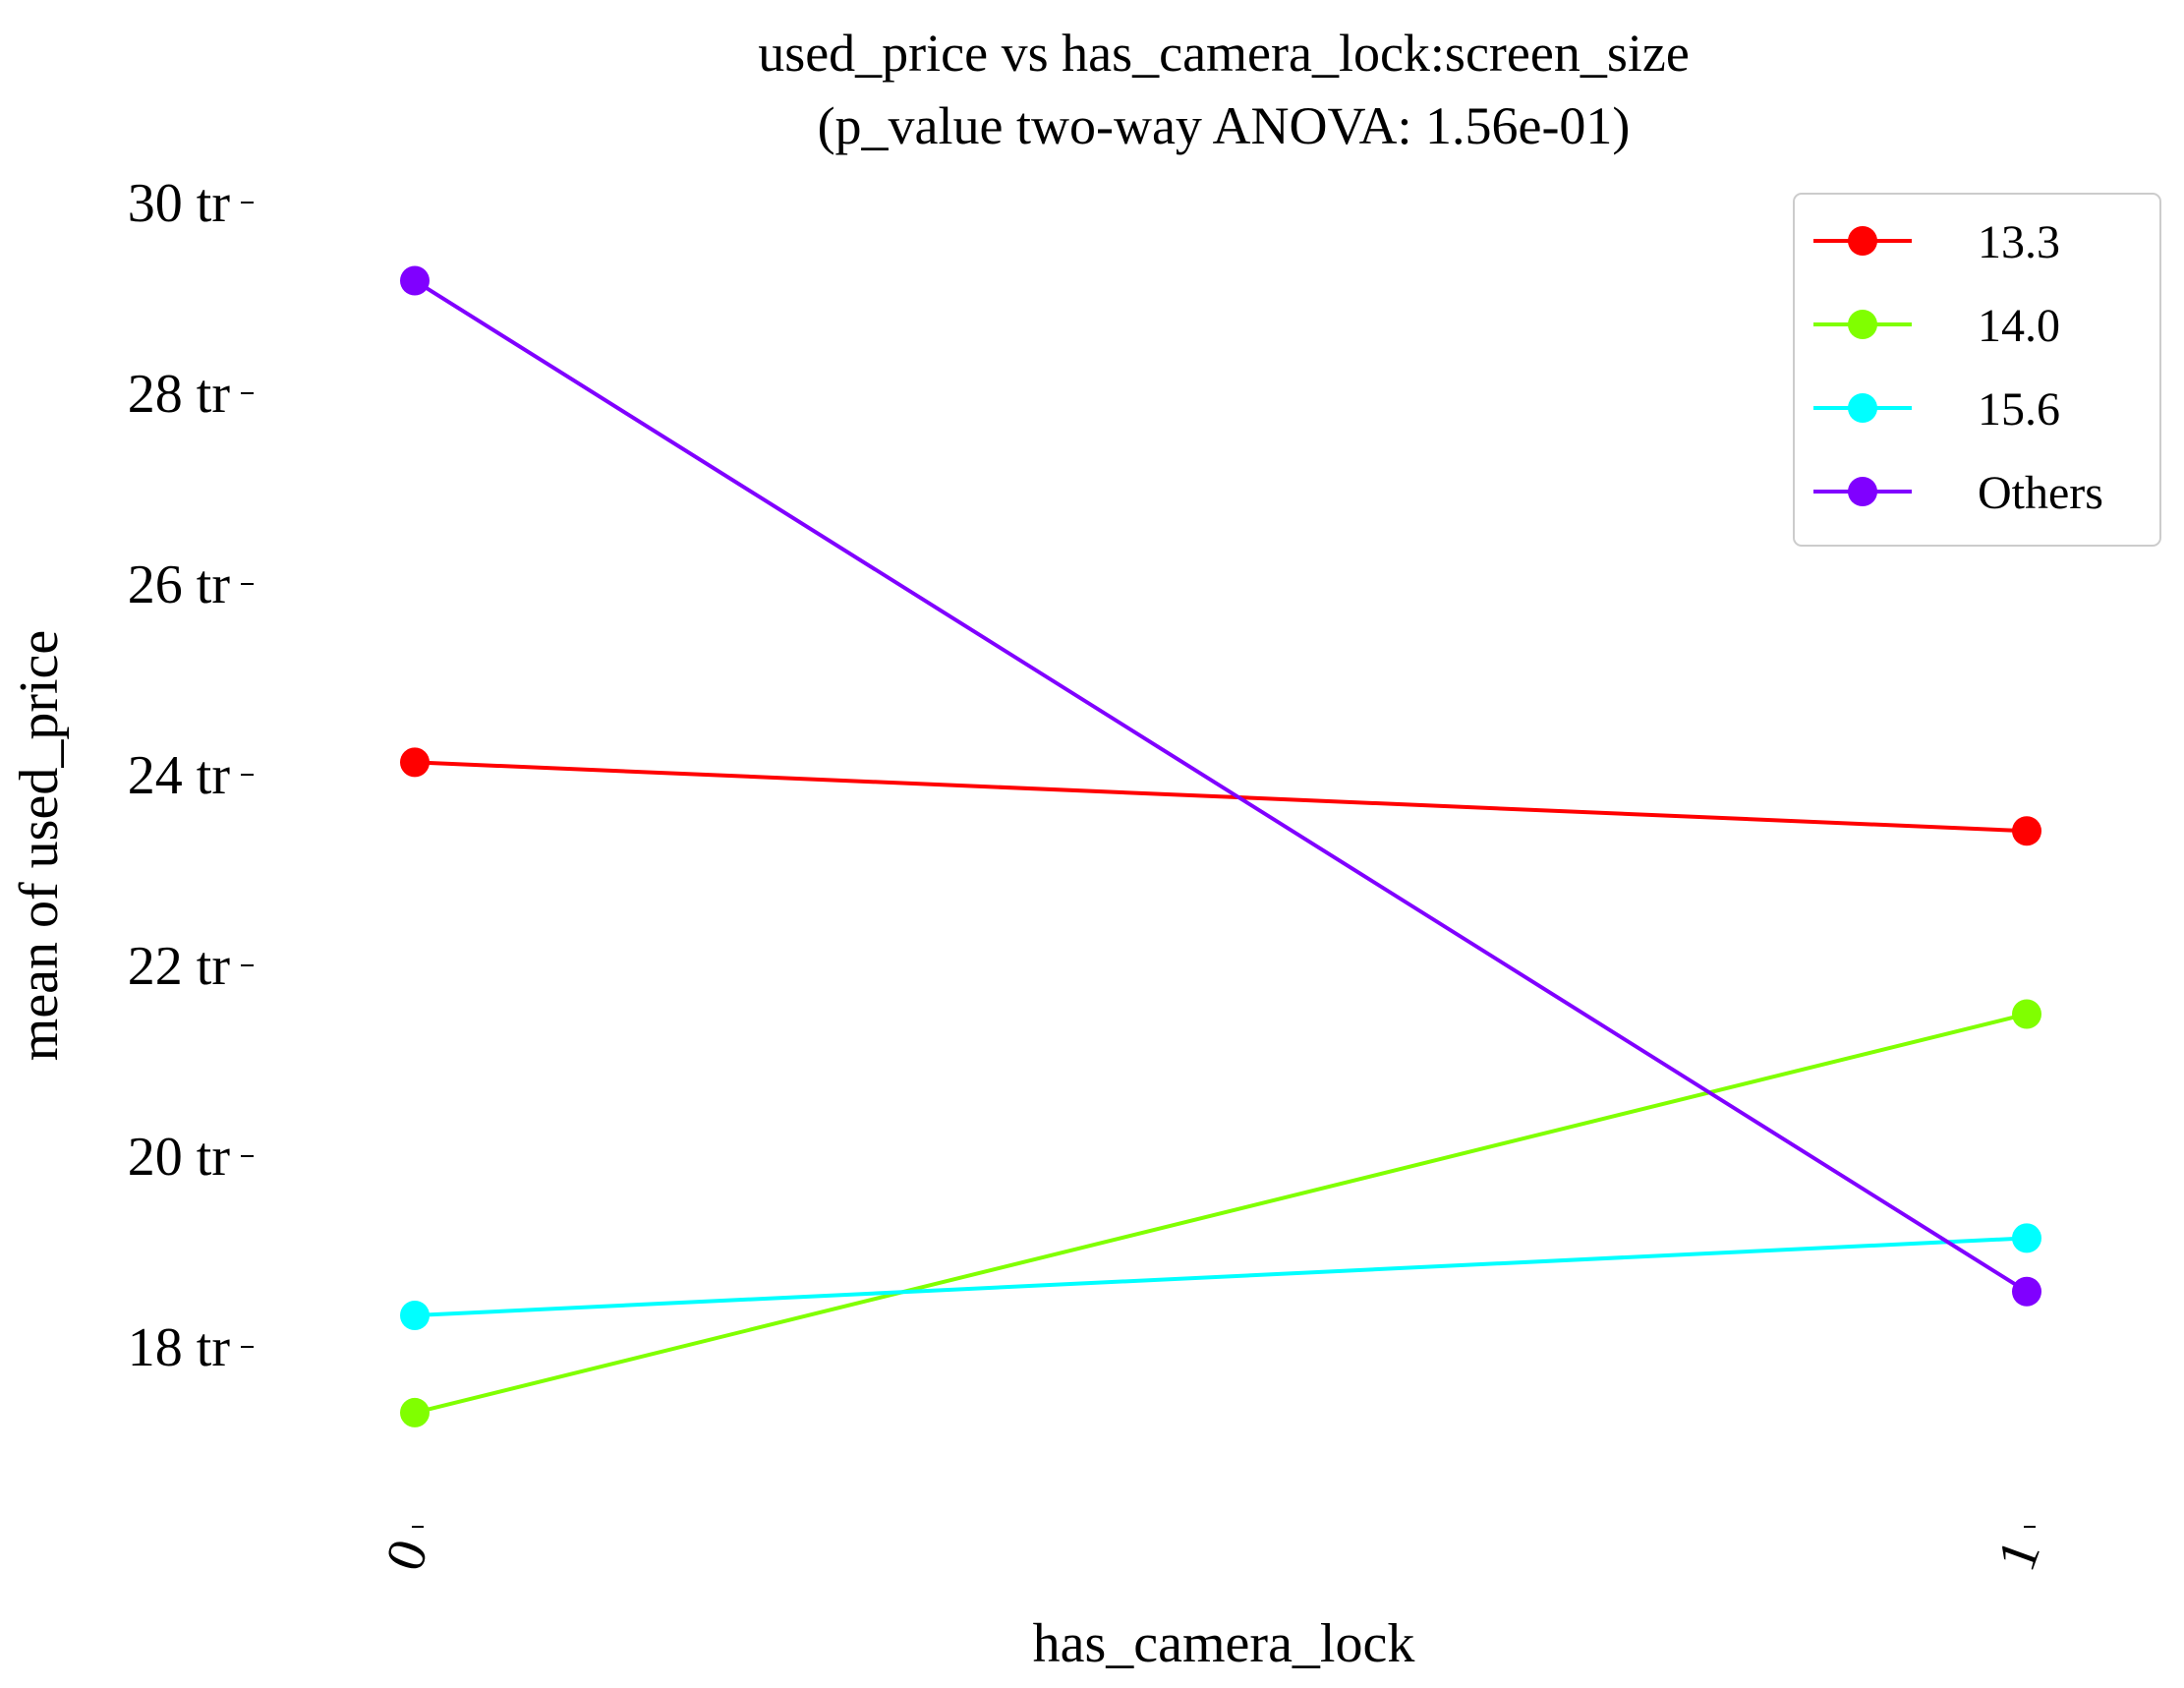  Describe the element at coordinates (179, 584) in the screenshot. I see `y-tick-label: 26 tr` at that location.